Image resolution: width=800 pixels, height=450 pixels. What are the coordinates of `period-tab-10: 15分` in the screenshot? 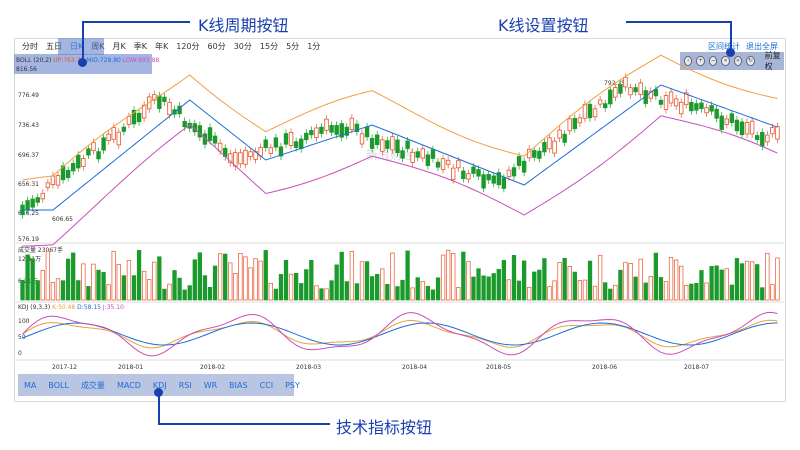 It's located at (269, 46).